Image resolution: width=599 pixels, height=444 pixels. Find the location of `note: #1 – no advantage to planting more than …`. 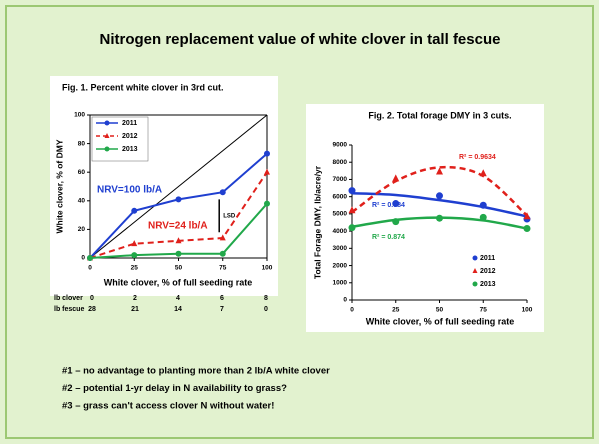

note: #1 – no advantage to planting more than … is located at coordinates (196, 371).